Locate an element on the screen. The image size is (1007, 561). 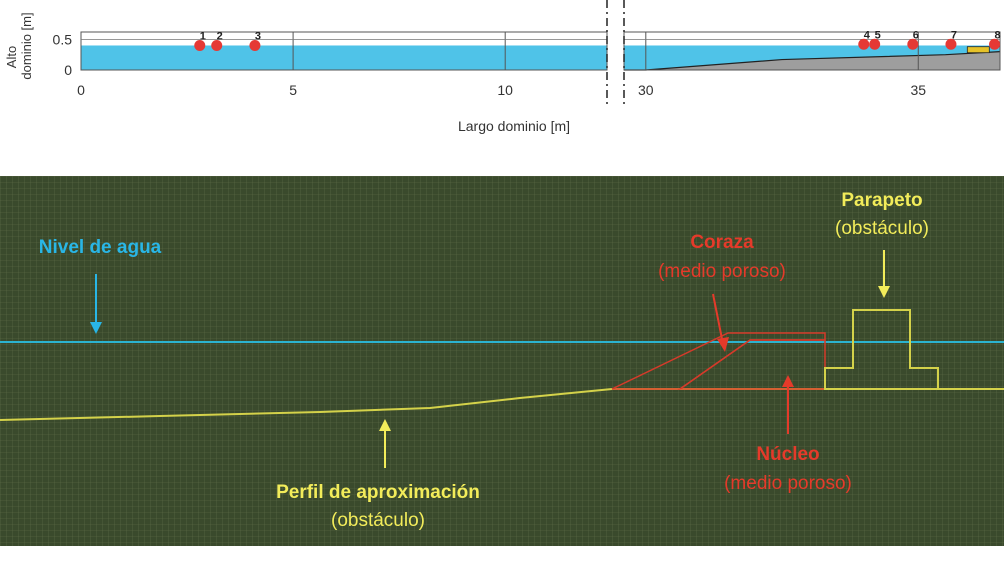
y-axis-label-line2: dominio [m] is located at coordinates (26, 45).